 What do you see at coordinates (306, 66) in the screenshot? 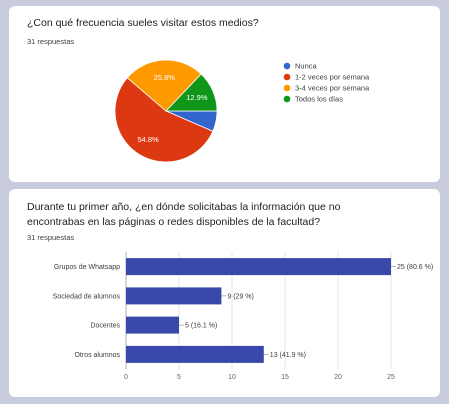
I see `legend-label-0: Nunca` at bounding box center [306, 66].